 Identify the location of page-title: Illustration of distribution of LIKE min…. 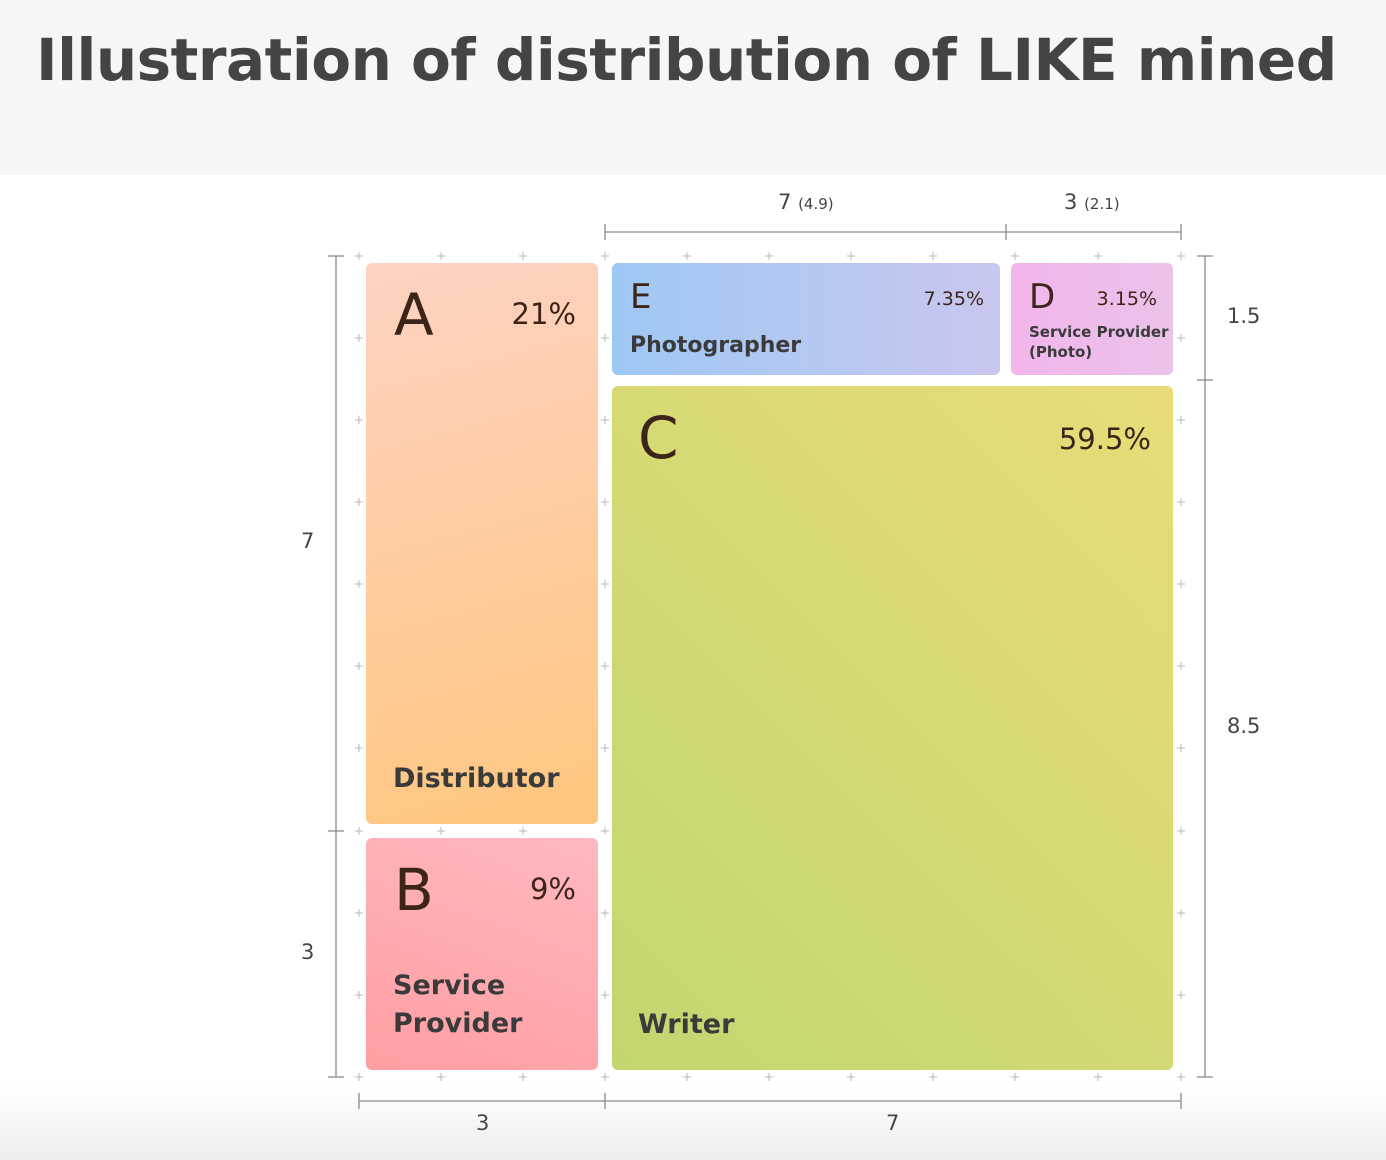
(686, 60).